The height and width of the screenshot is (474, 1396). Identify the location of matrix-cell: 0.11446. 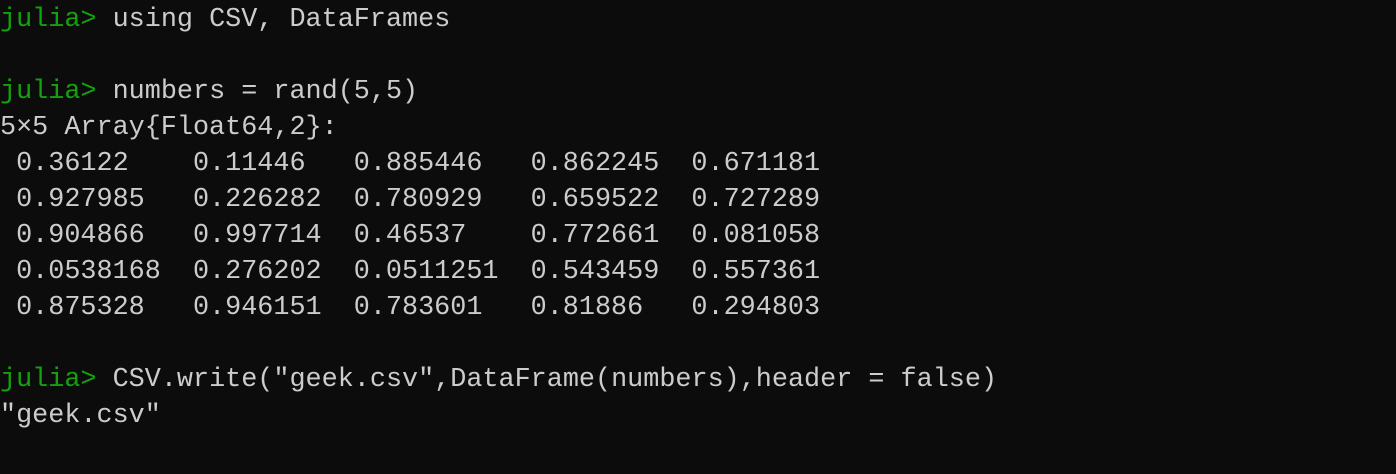
(249, 164).